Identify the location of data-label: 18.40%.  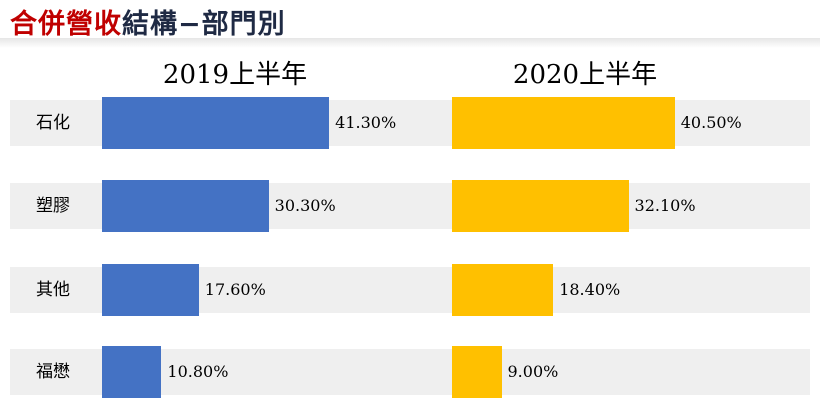
(590, 289).